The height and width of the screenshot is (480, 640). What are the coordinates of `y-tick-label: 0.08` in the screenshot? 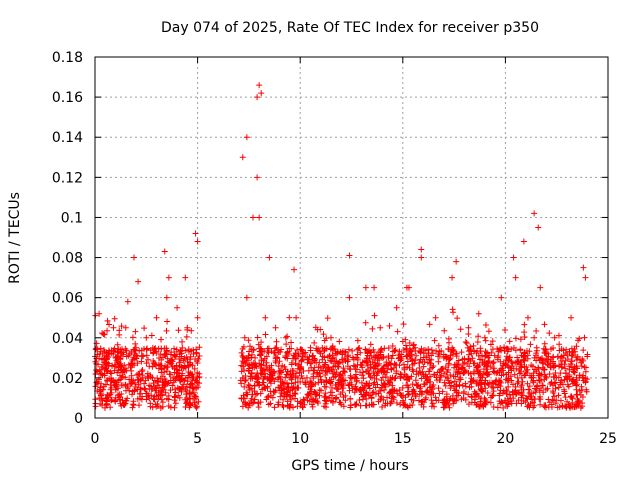 It's located at (67, 259).